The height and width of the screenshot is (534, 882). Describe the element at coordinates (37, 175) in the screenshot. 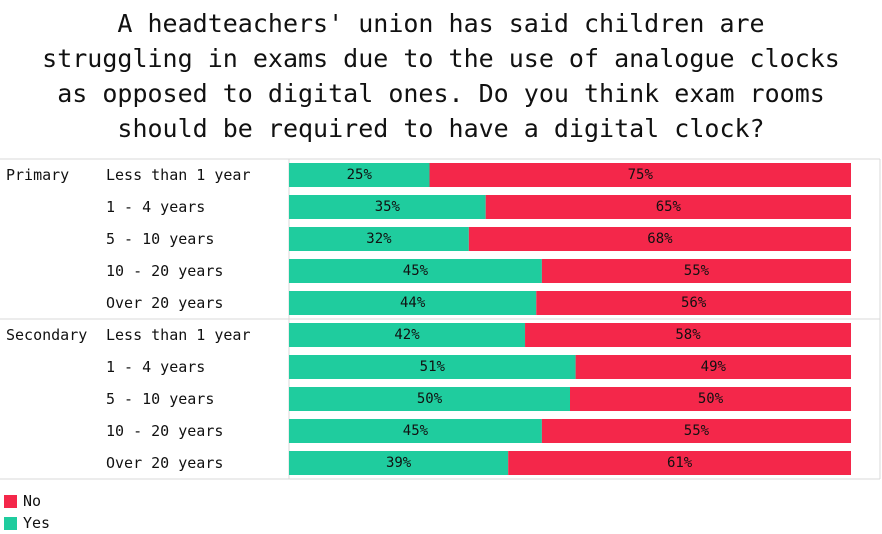

I see `group-label: Primary` at that location.